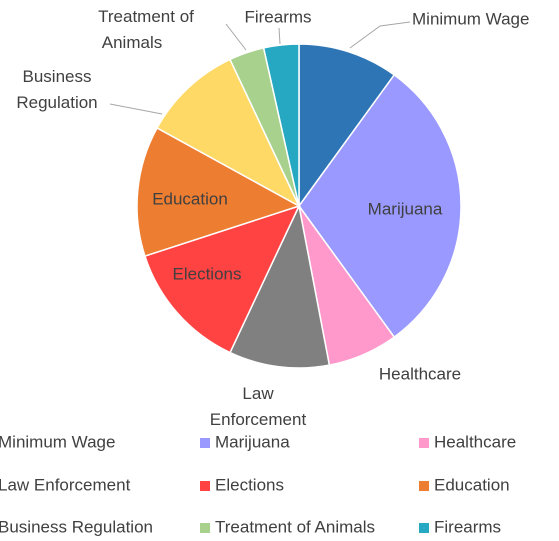  What do you see at coordinates (146, 29) in the screenshot?
I see `slice-label: Treatment of Animals` at bounding box center [146, 29].